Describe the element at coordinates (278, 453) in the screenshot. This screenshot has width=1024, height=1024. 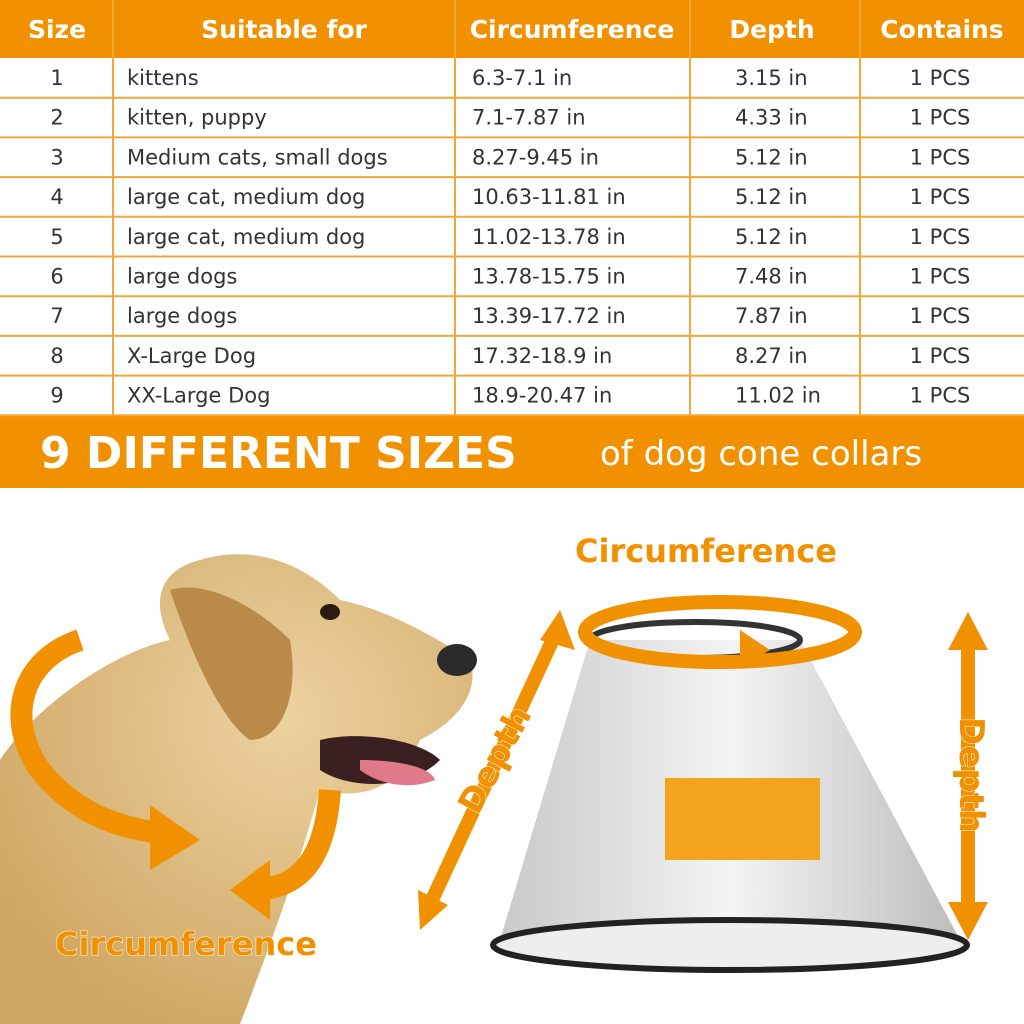
I see `banner-bold: 9 DIFFERENT SIZES` at that location.